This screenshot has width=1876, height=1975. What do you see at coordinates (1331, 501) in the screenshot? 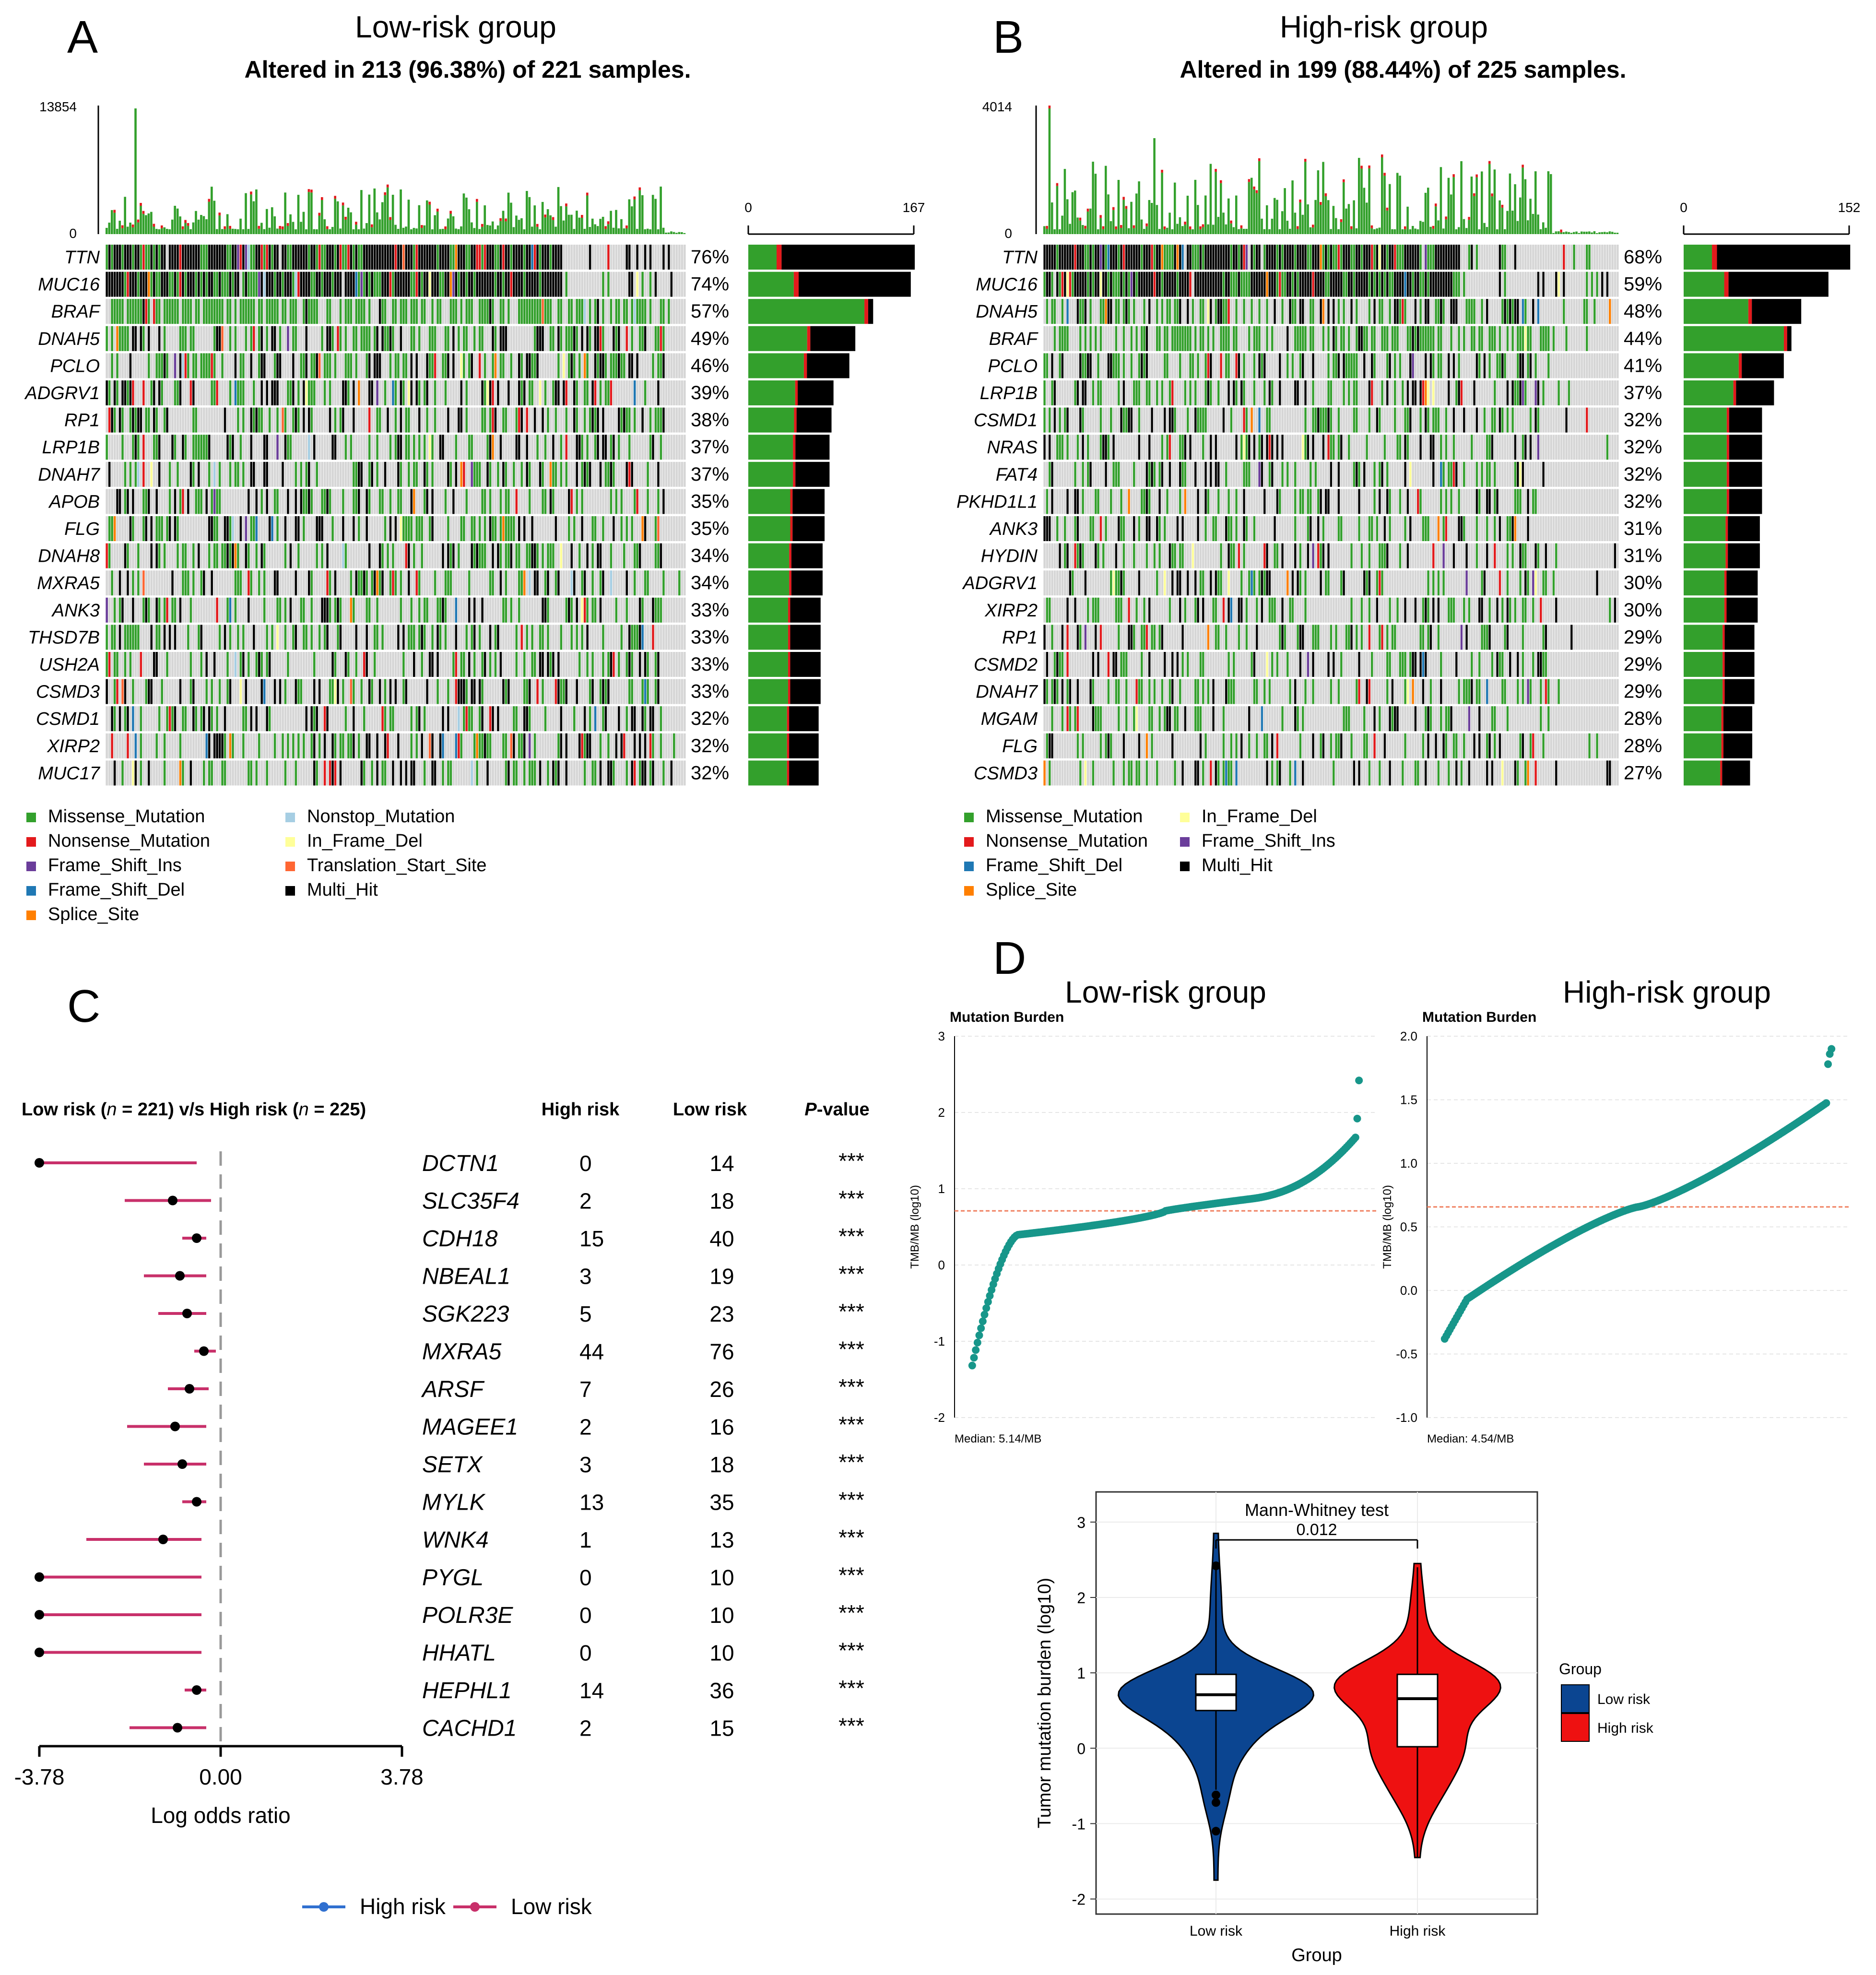
I see `onco-row-bg` at bounding box center [1331, 501].